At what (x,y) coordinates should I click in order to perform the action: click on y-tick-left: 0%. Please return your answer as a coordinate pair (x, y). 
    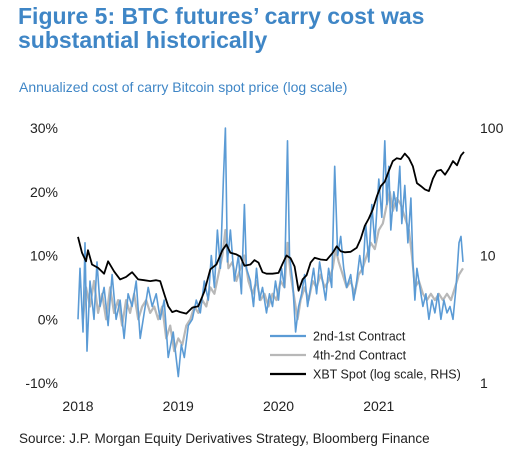
    Looking at the image, I should click on (48, 319).